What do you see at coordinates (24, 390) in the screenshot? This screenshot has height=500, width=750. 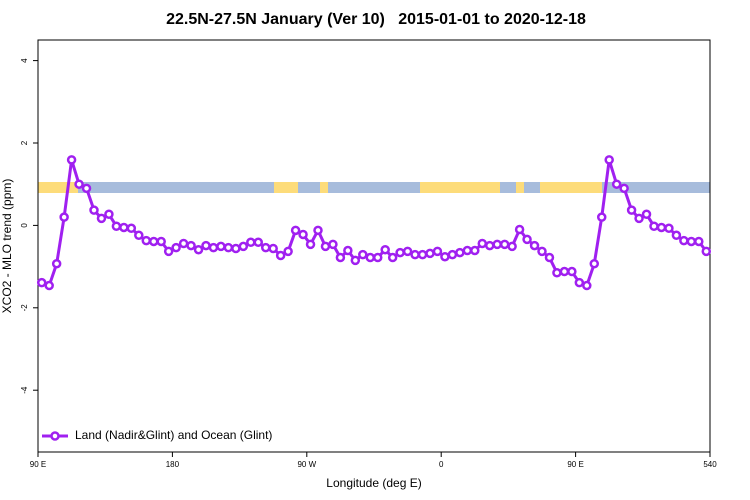 I see `y-tick-label: -4` at bounding box center [24, 390].